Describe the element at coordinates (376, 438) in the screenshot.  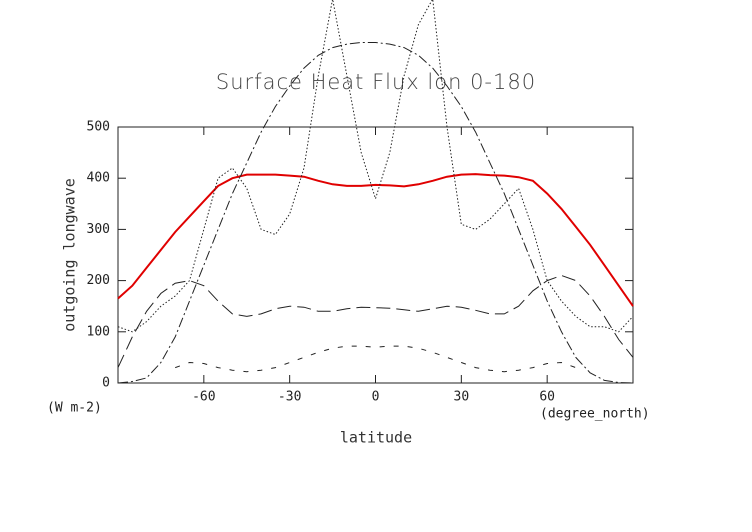
I see `x-axis-label: latitude` at that location.